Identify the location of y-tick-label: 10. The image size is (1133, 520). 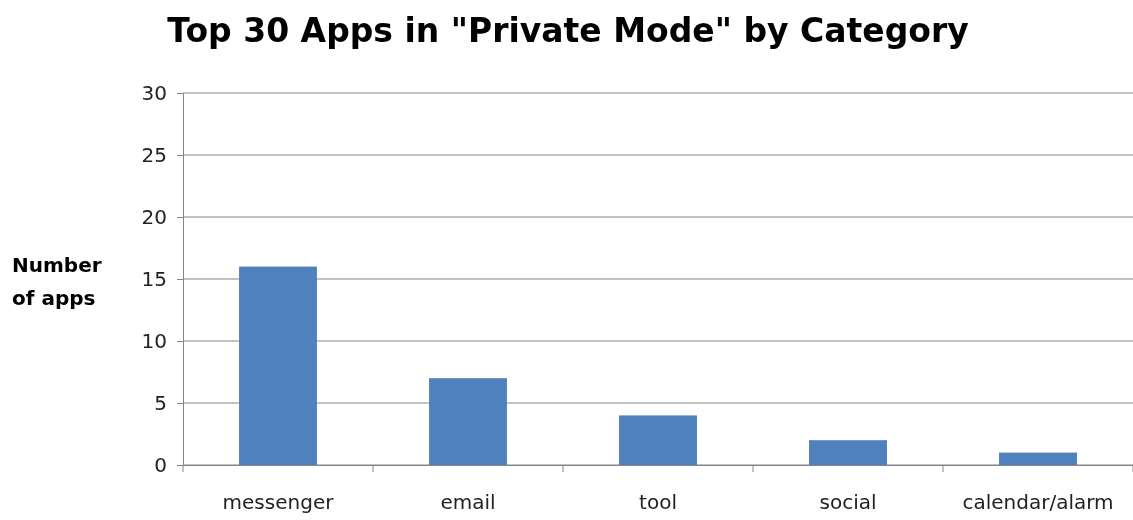
(154, 340).